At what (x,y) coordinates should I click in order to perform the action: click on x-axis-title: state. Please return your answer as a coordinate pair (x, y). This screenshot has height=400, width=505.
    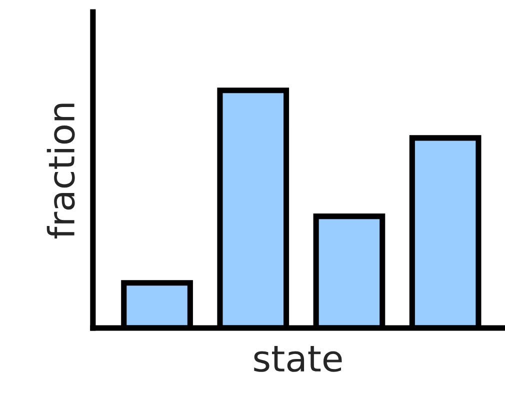
    Looking at the image, I should click on (298, 359).